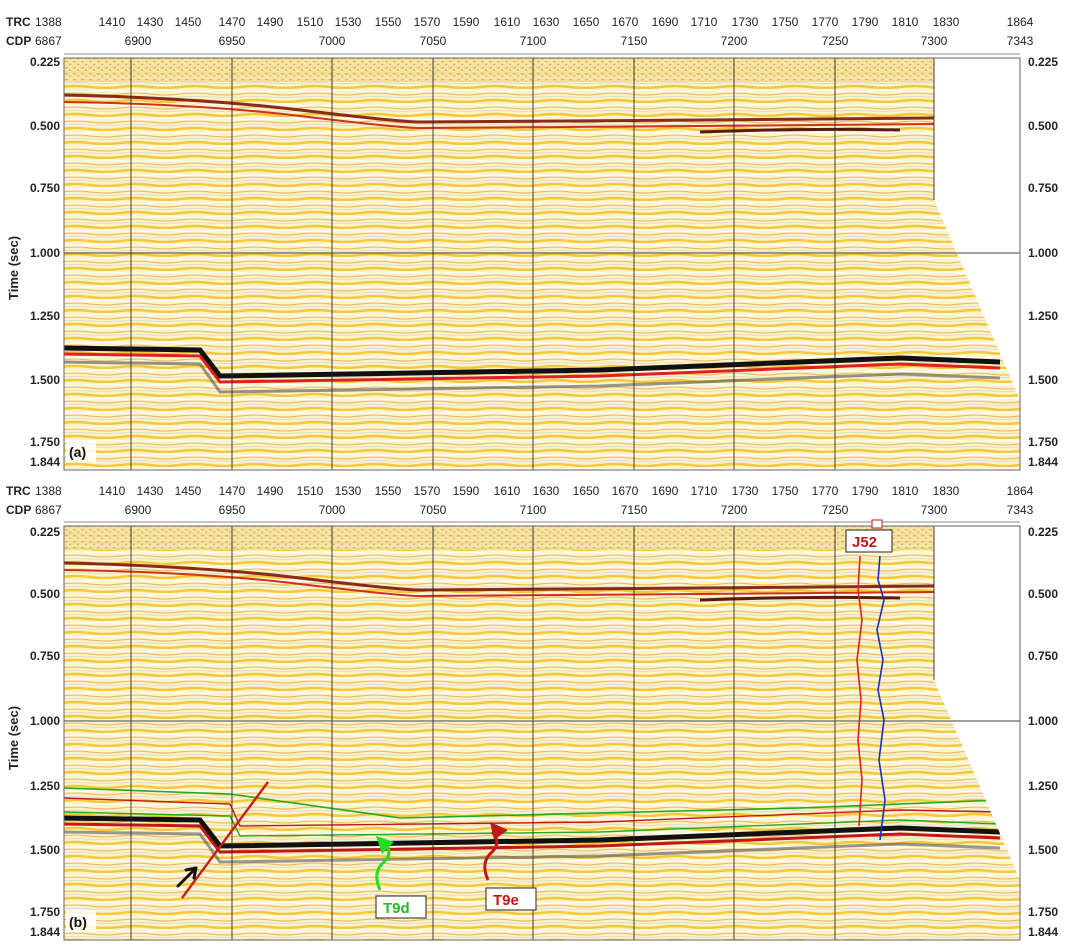 The height and width of the screenshot is (952, 1080). I want to click on cdp-tick-label: 7200, so click(734, 510).